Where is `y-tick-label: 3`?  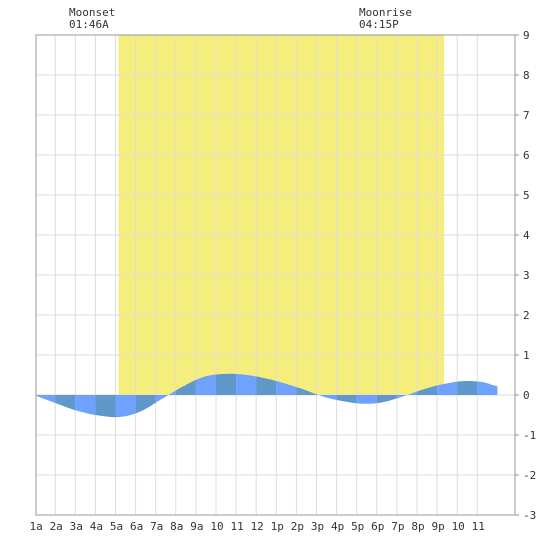
y-tick-label: 3 is located at coordinates (526, 275).